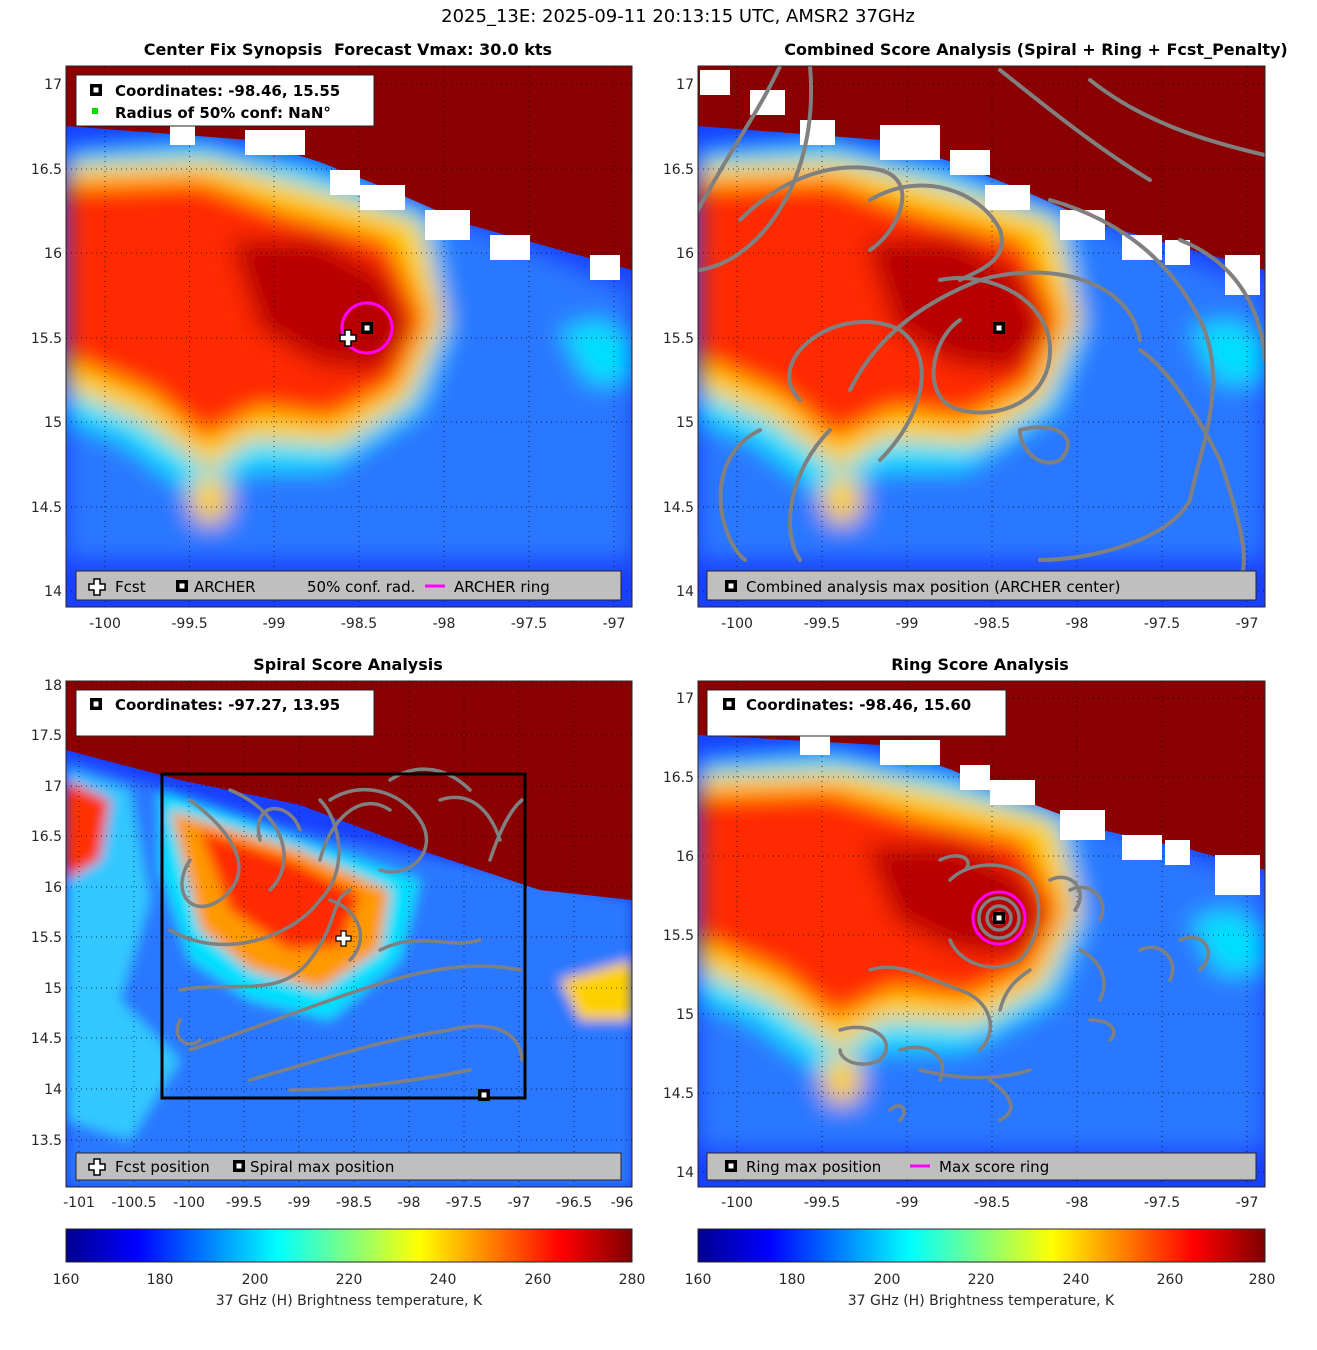 This screenshot has height=1350, width=1317. I want to click on spiral-xtick: -100, so click(189, 1203).